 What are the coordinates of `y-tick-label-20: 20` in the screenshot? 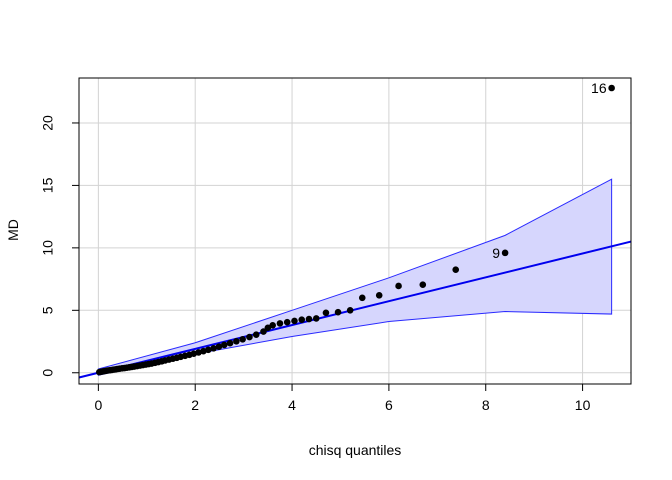 It's located at (48, 123).